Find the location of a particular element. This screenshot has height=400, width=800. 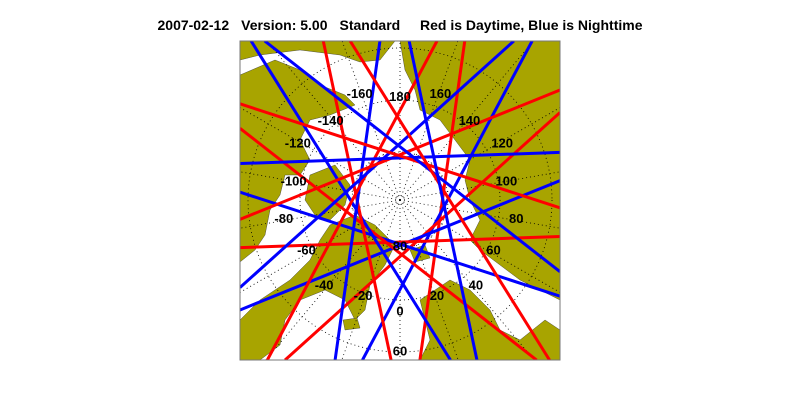

longitude-label: -120 is located at coordinates (298, 142).